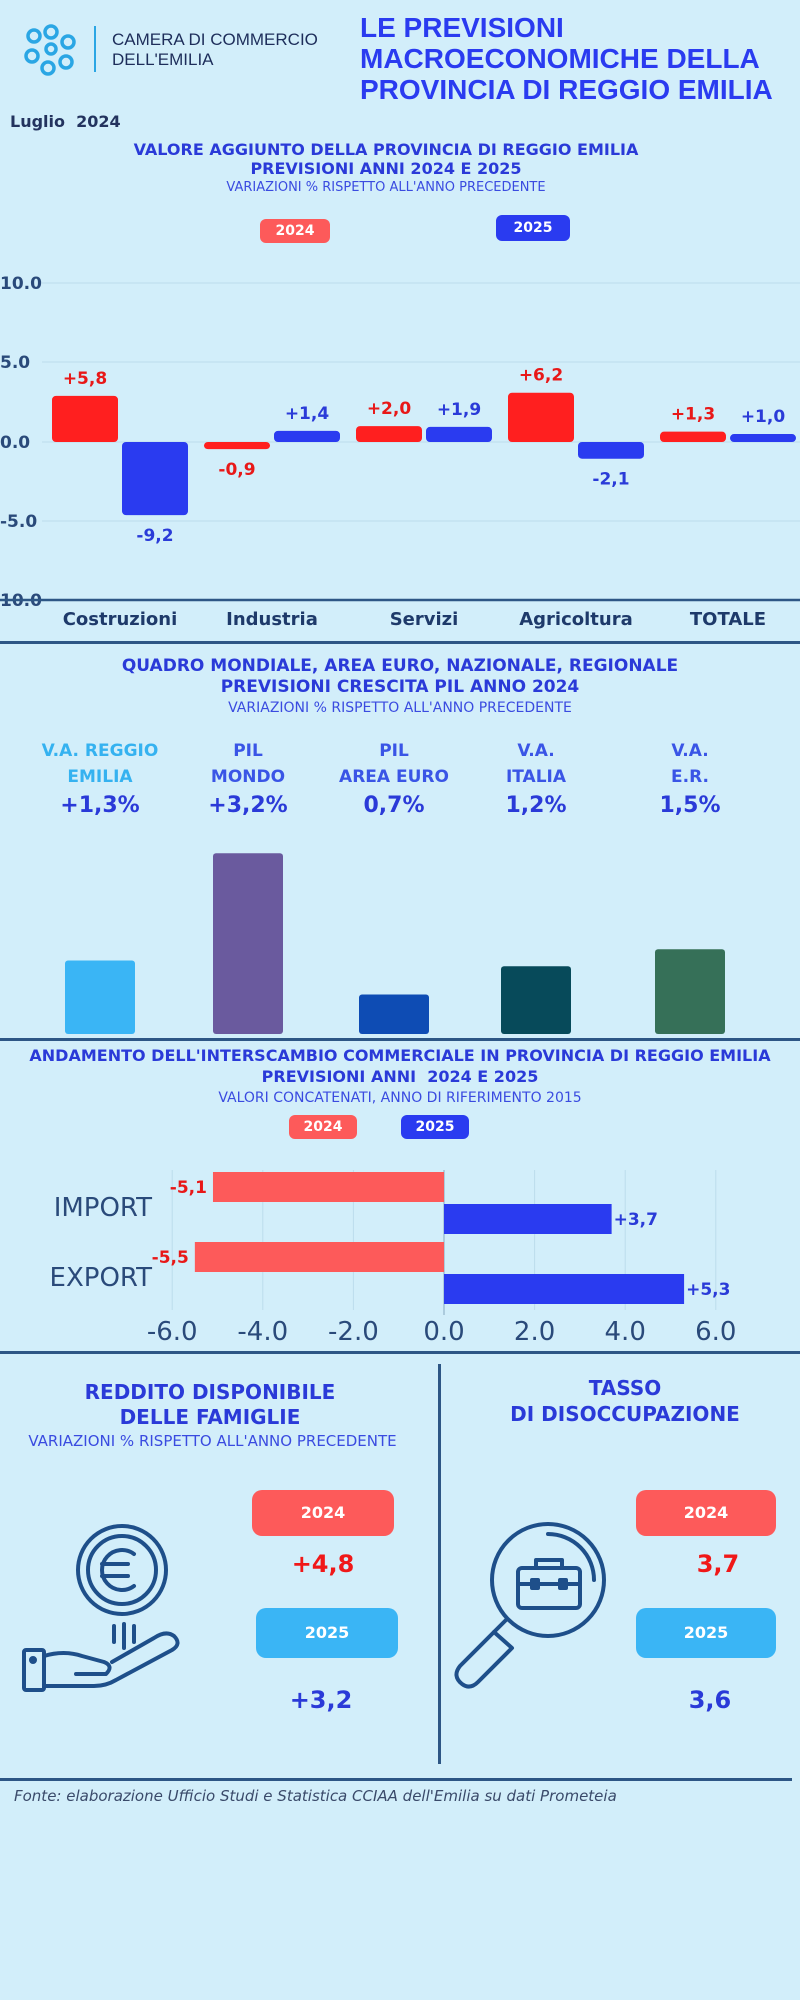 This screenshot has height=2000, width=800. I want to click on data-label: +6,2, so click(541, 376).